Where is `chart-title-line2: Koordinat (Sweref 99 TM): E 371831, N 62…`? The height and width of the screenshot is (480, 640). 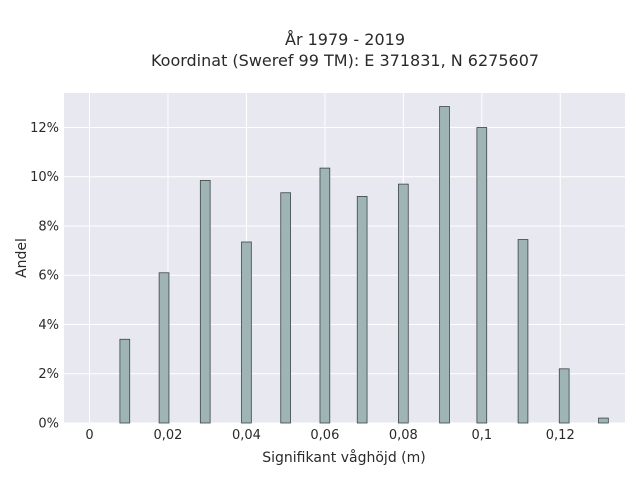 chart-title-line2: Koordinat (Sweref 99 TM): E 371831, N 62… is located at coordinates (345, 60).